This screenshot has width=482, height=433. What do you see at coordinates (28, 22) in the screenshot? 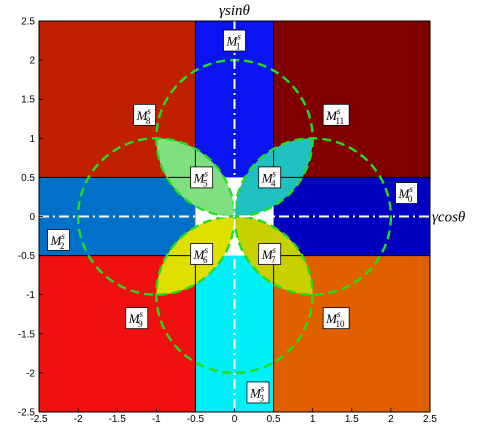
I see `y-tick-label: 2.5` at bounding box center [28, 22].